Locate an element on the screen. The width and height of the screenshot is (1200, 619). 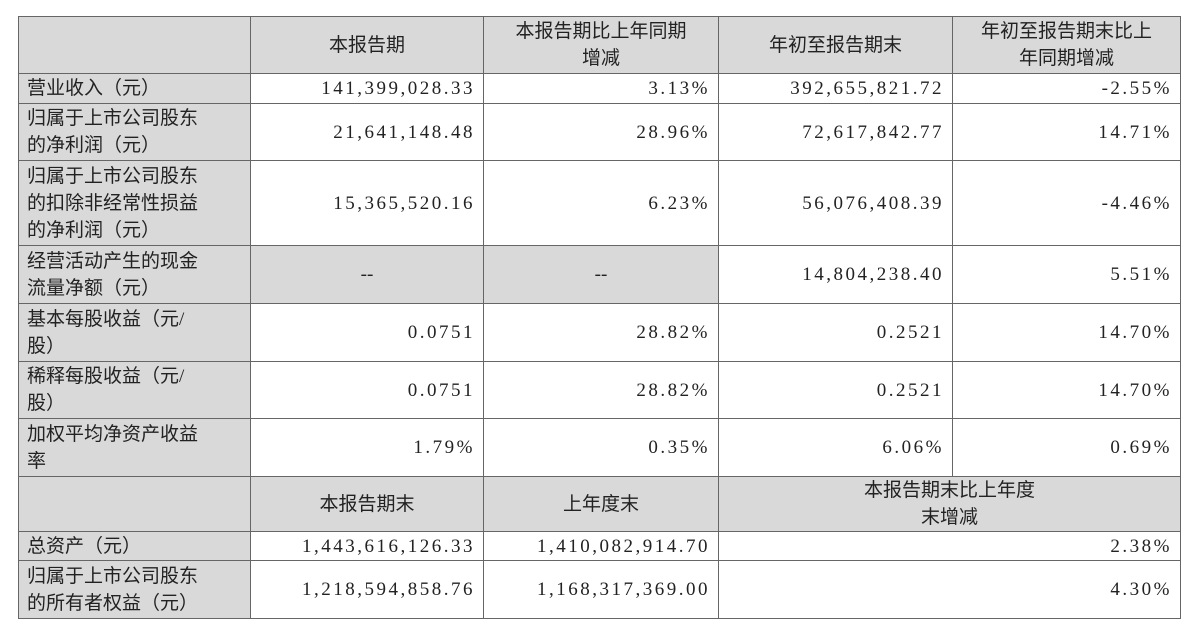
row-label-text: 营业收入（元） is located at coordinates (94, 88).